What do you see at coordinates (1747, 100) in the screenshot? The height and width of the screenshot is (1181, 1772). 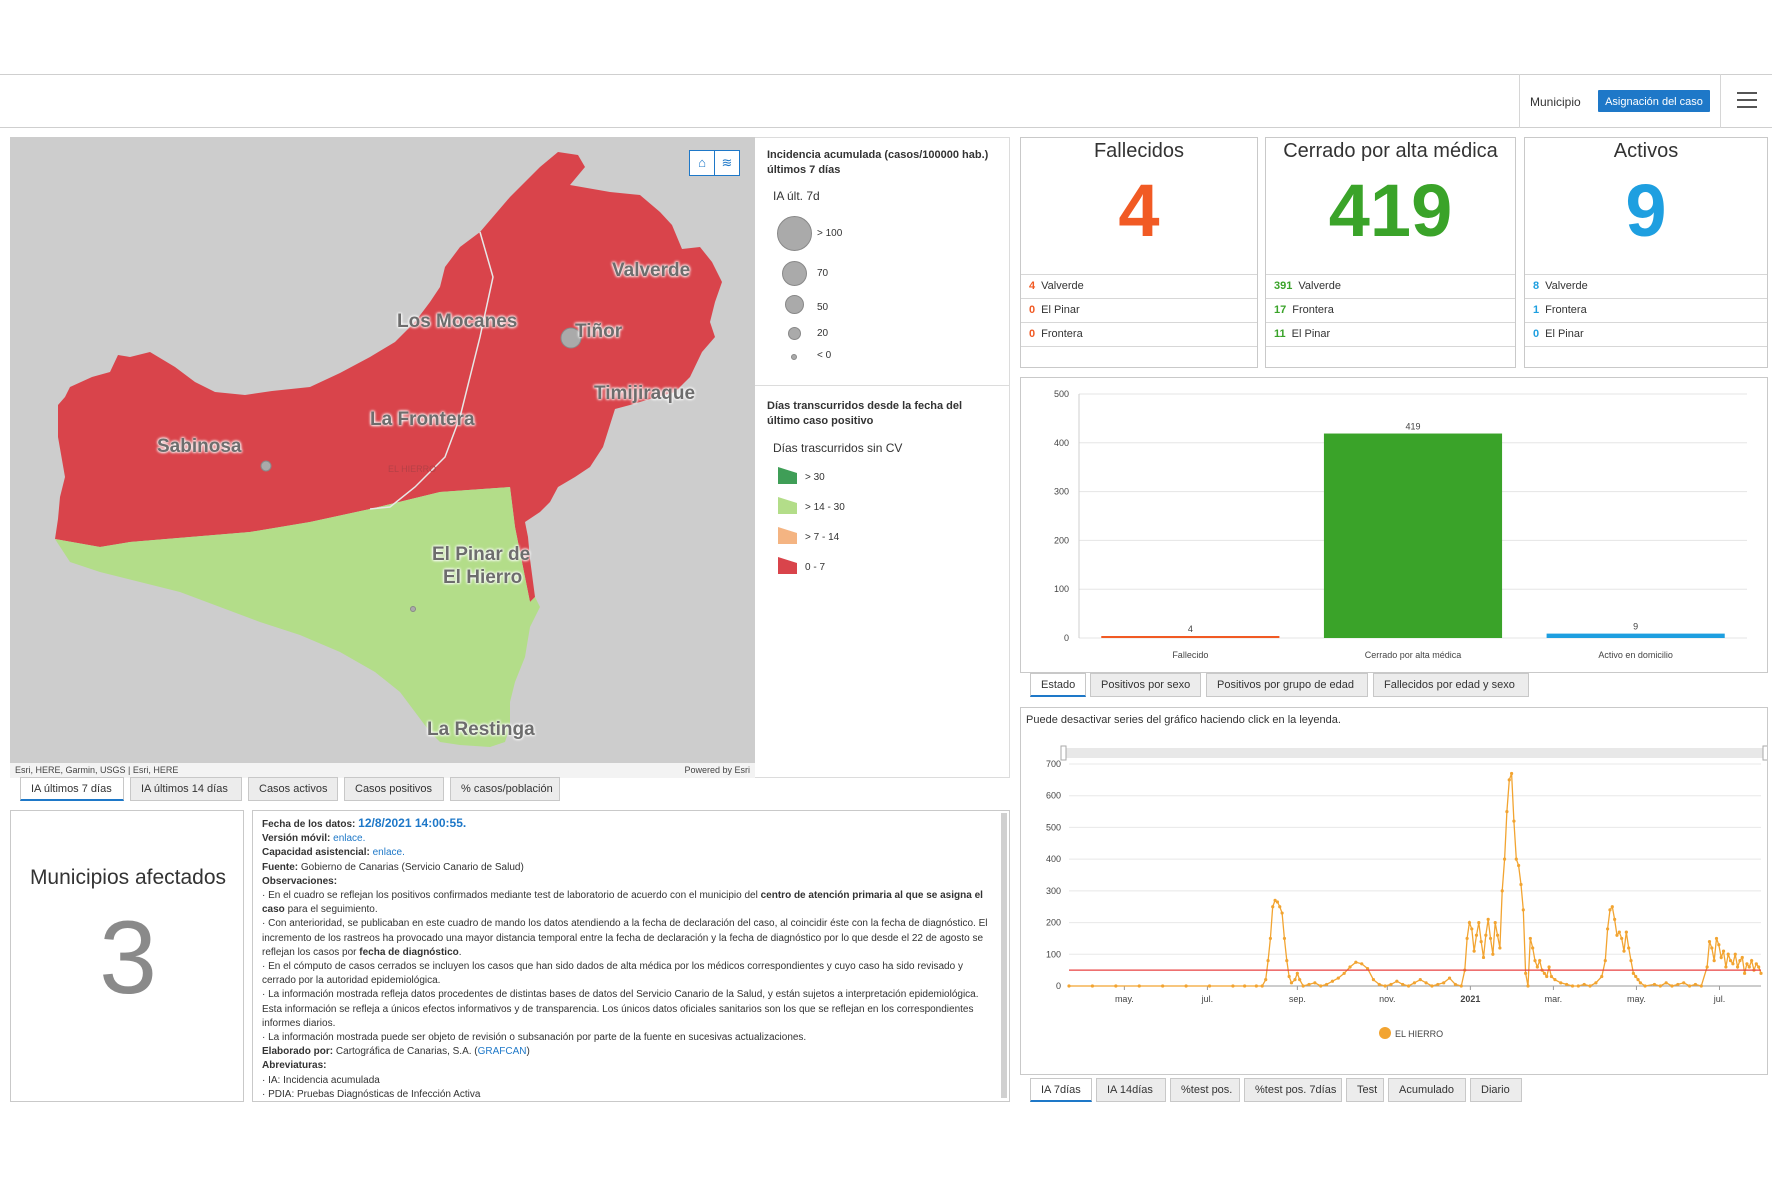 I see `hamburger-menu-icon` at bounding box center [1747, 100].